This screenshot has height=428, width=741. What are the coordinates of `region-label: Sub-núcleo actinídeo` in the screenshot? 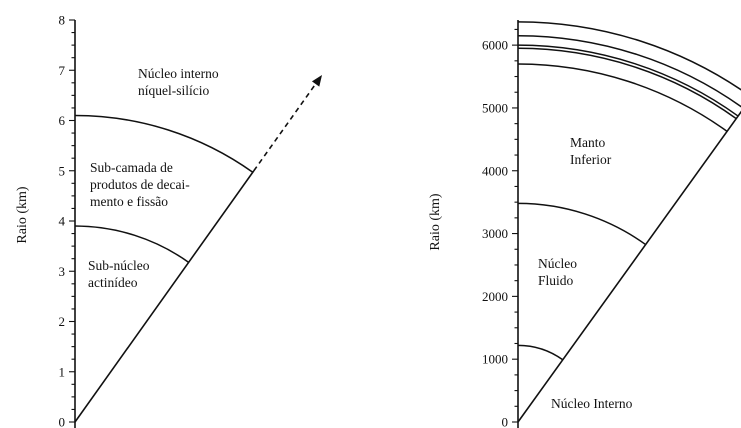 It's located at (119, 274).